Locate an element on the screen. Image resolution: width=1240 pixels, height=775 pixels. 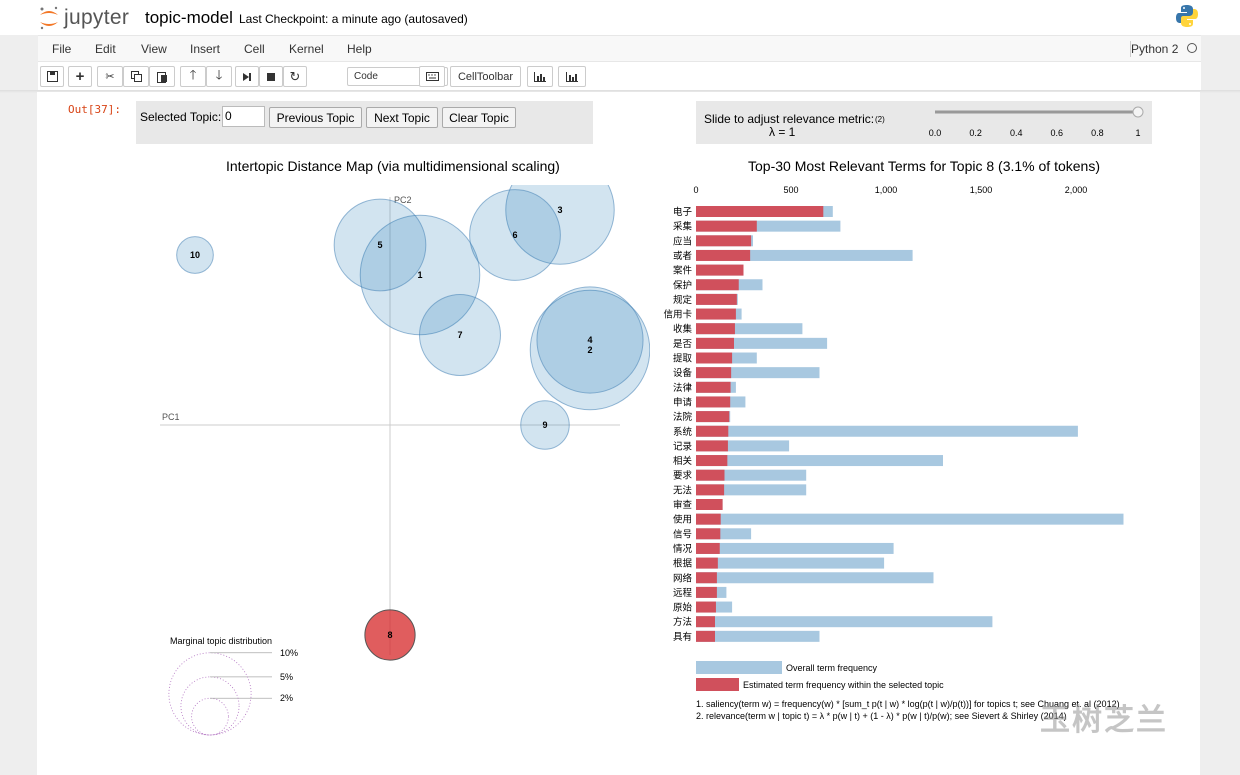
term-label: 要求 is located at coordinates (683, 476).